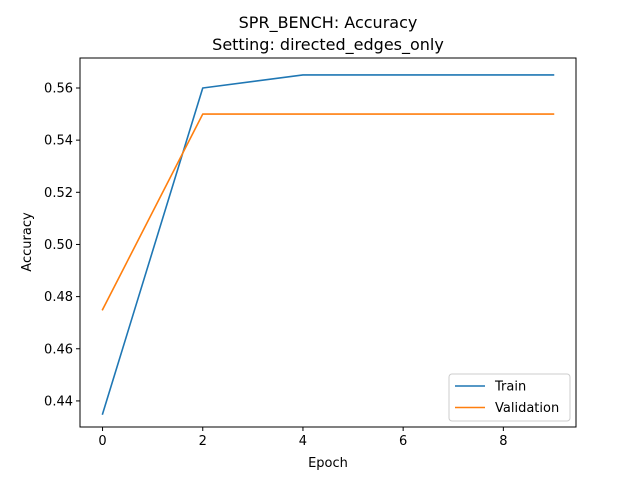 Image resolution: width=640 pixels, height=484 pixels. What do you see at coordinates (507, 398) in the screenshot?
I see `legend-items: Train Validation` at bounding box center [507, 398].